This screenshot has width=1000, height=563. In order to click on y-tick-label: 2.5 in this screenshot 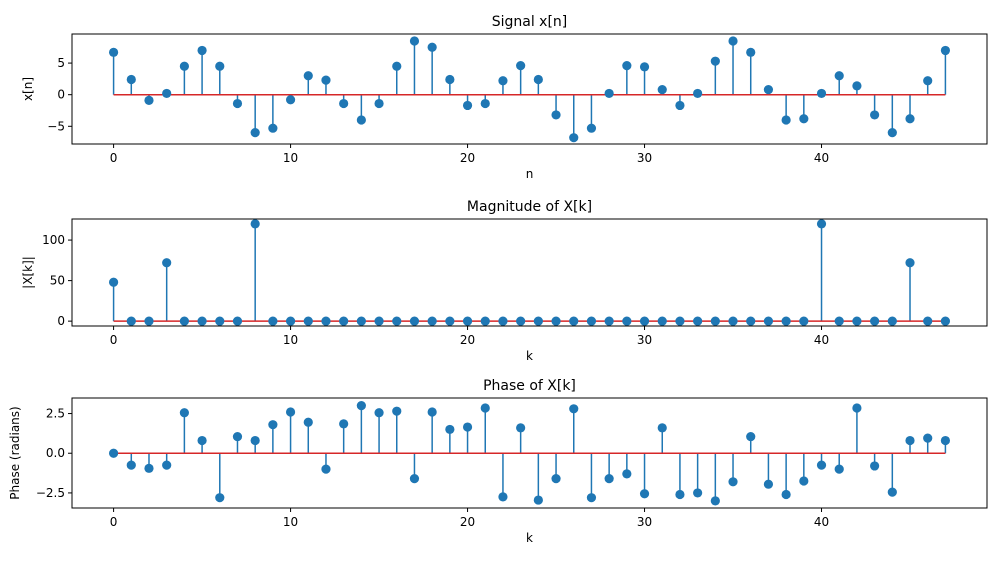, I will do `click(55, 414)`.